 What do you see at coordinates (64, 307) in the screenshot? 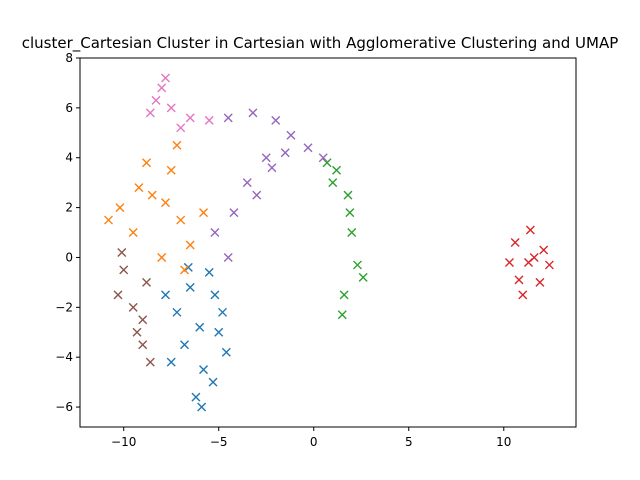
I see `y-tick-label-2: −2` at bounding box center [64, 307].